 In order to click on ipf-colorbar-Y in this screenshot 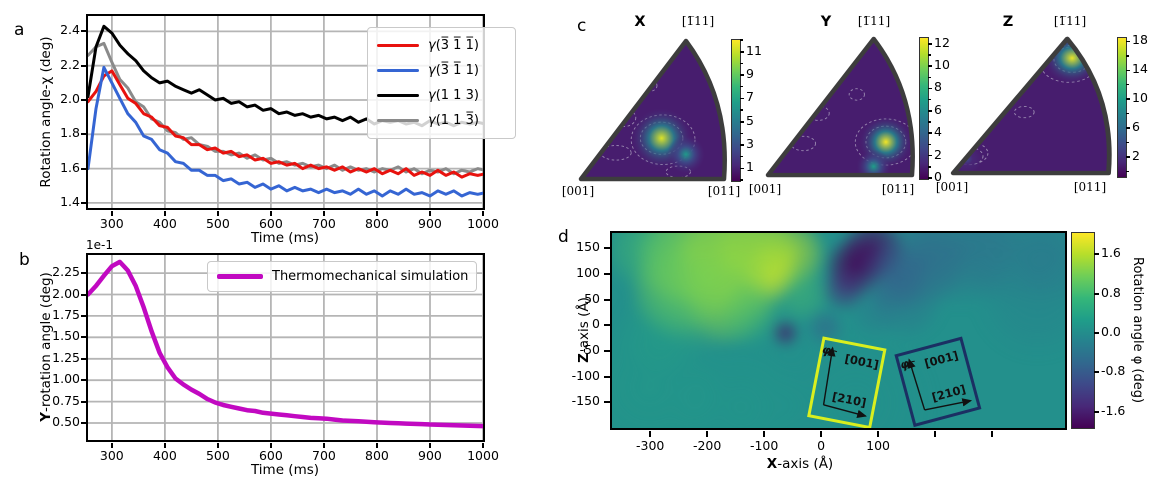, I will do `click(924, 108)`.